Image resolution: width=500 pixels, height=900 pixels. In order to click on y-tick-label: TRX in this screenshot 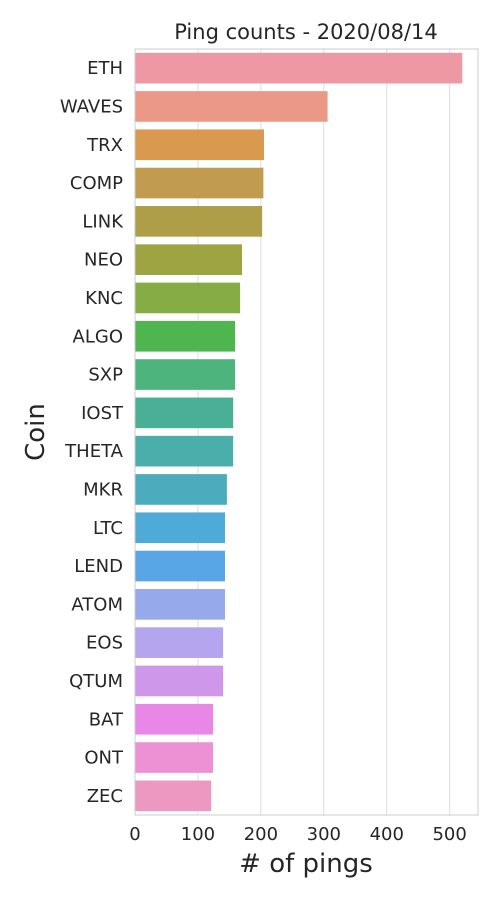, I will do `click(104, 145)`.